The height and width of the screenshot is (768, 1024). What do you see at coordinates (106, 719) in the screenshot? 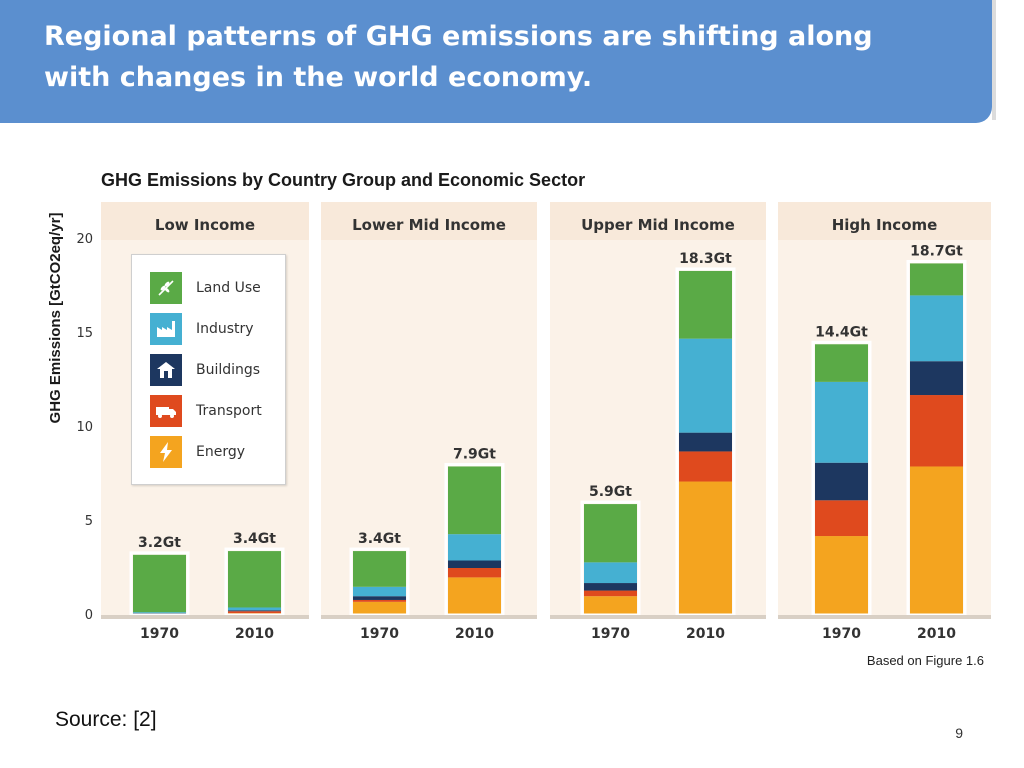
I see `source-citation: Source: [2]` at bounding box center [106, 719].